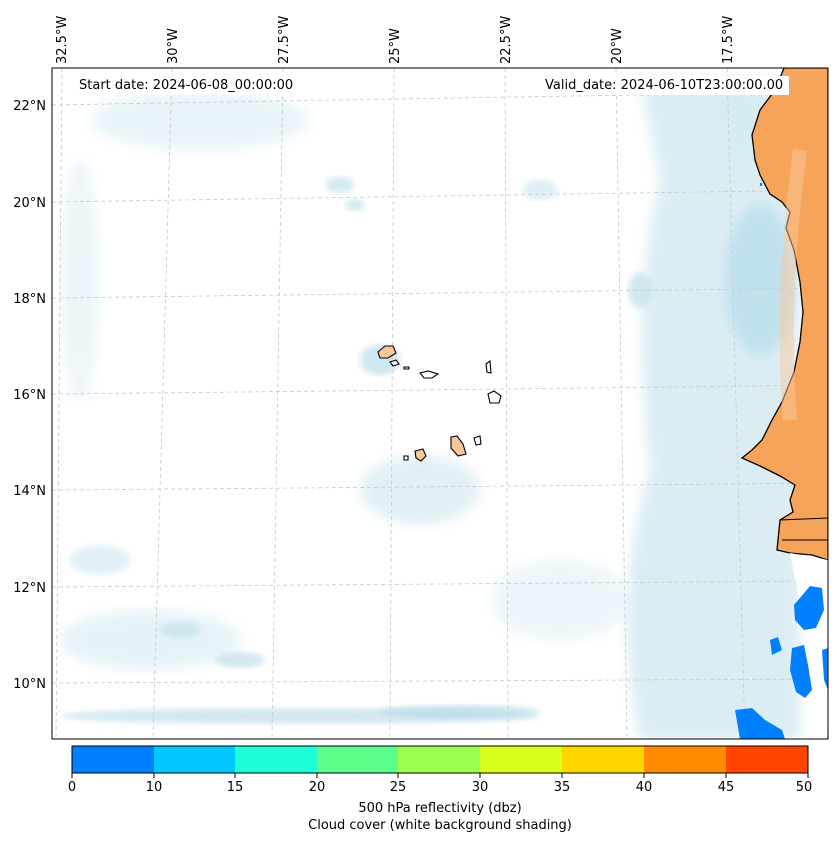 This screenshot has height=843, width=837. Describe the element at coordinates (726, 787) in the screenshot. I see `colorbar-tick-label: 45` at that location.